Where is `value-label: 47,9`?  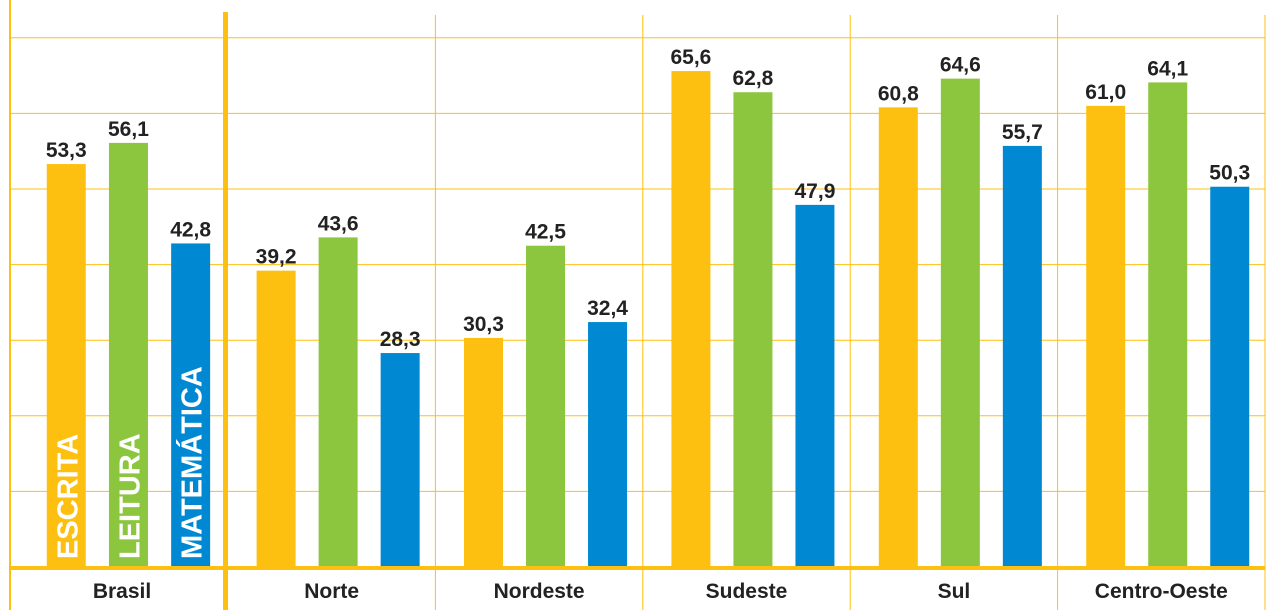
value-label: 47,9 is located at coordinates (815, 191).